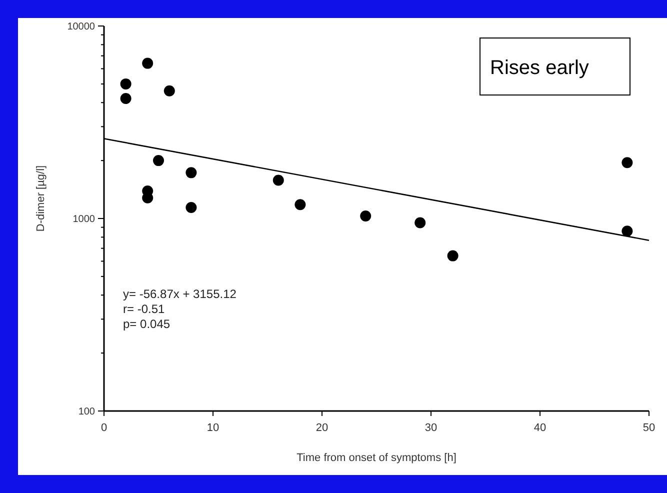  I want to click on annotation: r= -0.51, so click(144, 309).